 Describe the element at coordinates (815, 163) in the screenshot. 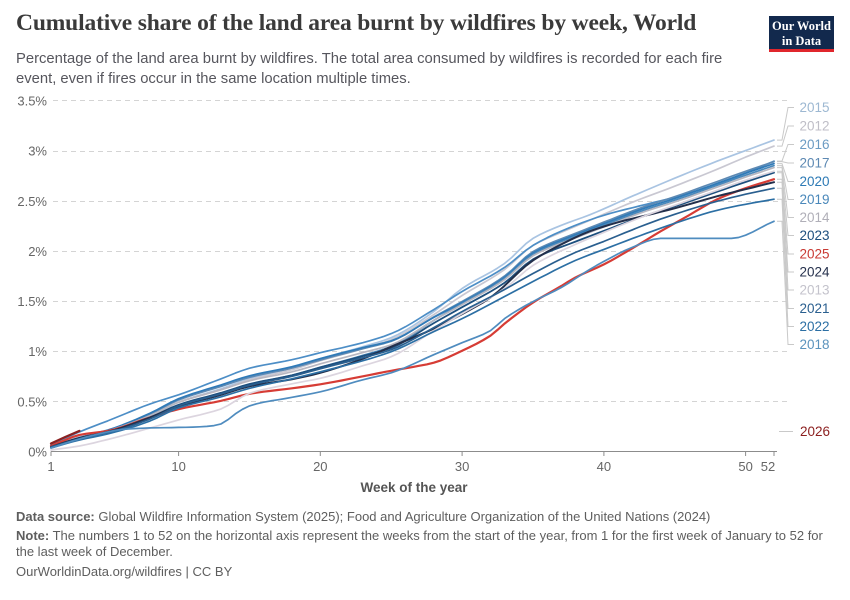

I see `svg-text: 2017` at that location.